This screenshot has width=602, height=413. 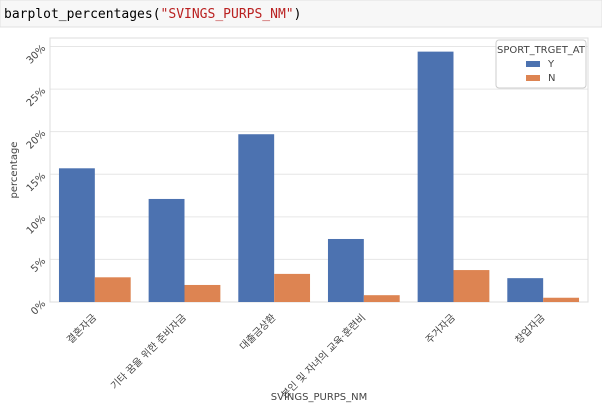 What do you see at coordinates (551, 78) in the screenshot?
I see `legend-label: N` at bounding box center [551, 78].